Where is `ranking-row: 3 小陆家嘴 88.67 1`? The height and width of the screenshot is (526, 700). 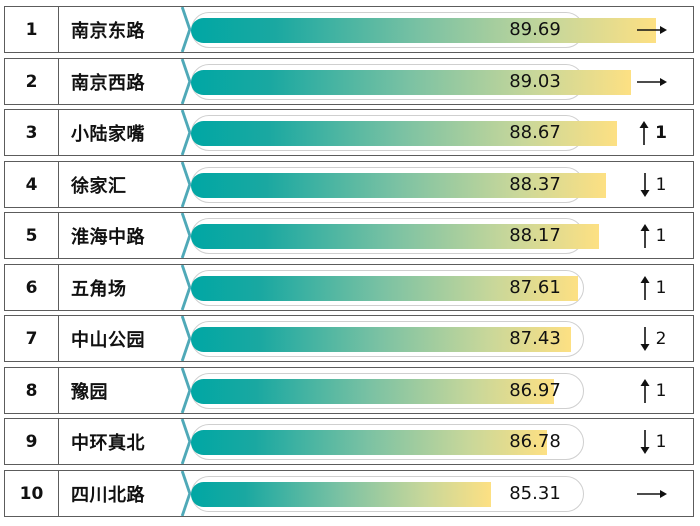 ranking-row: 3 小陆家嘴 88.67 1 is located at coordinates (349, 132).